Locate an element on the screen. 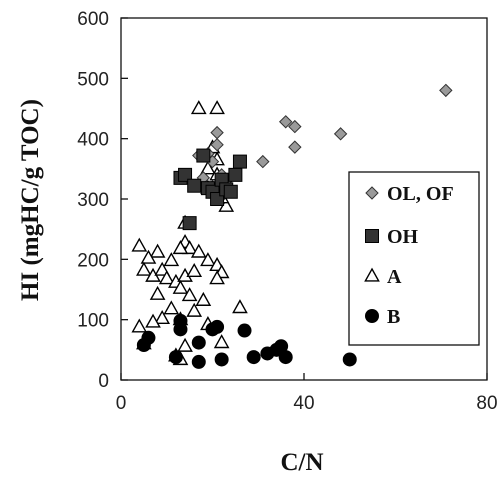 The width and height of the screenshot is (502, 494). x-tick-label-1: 40 is located at coordinates (303, 403).